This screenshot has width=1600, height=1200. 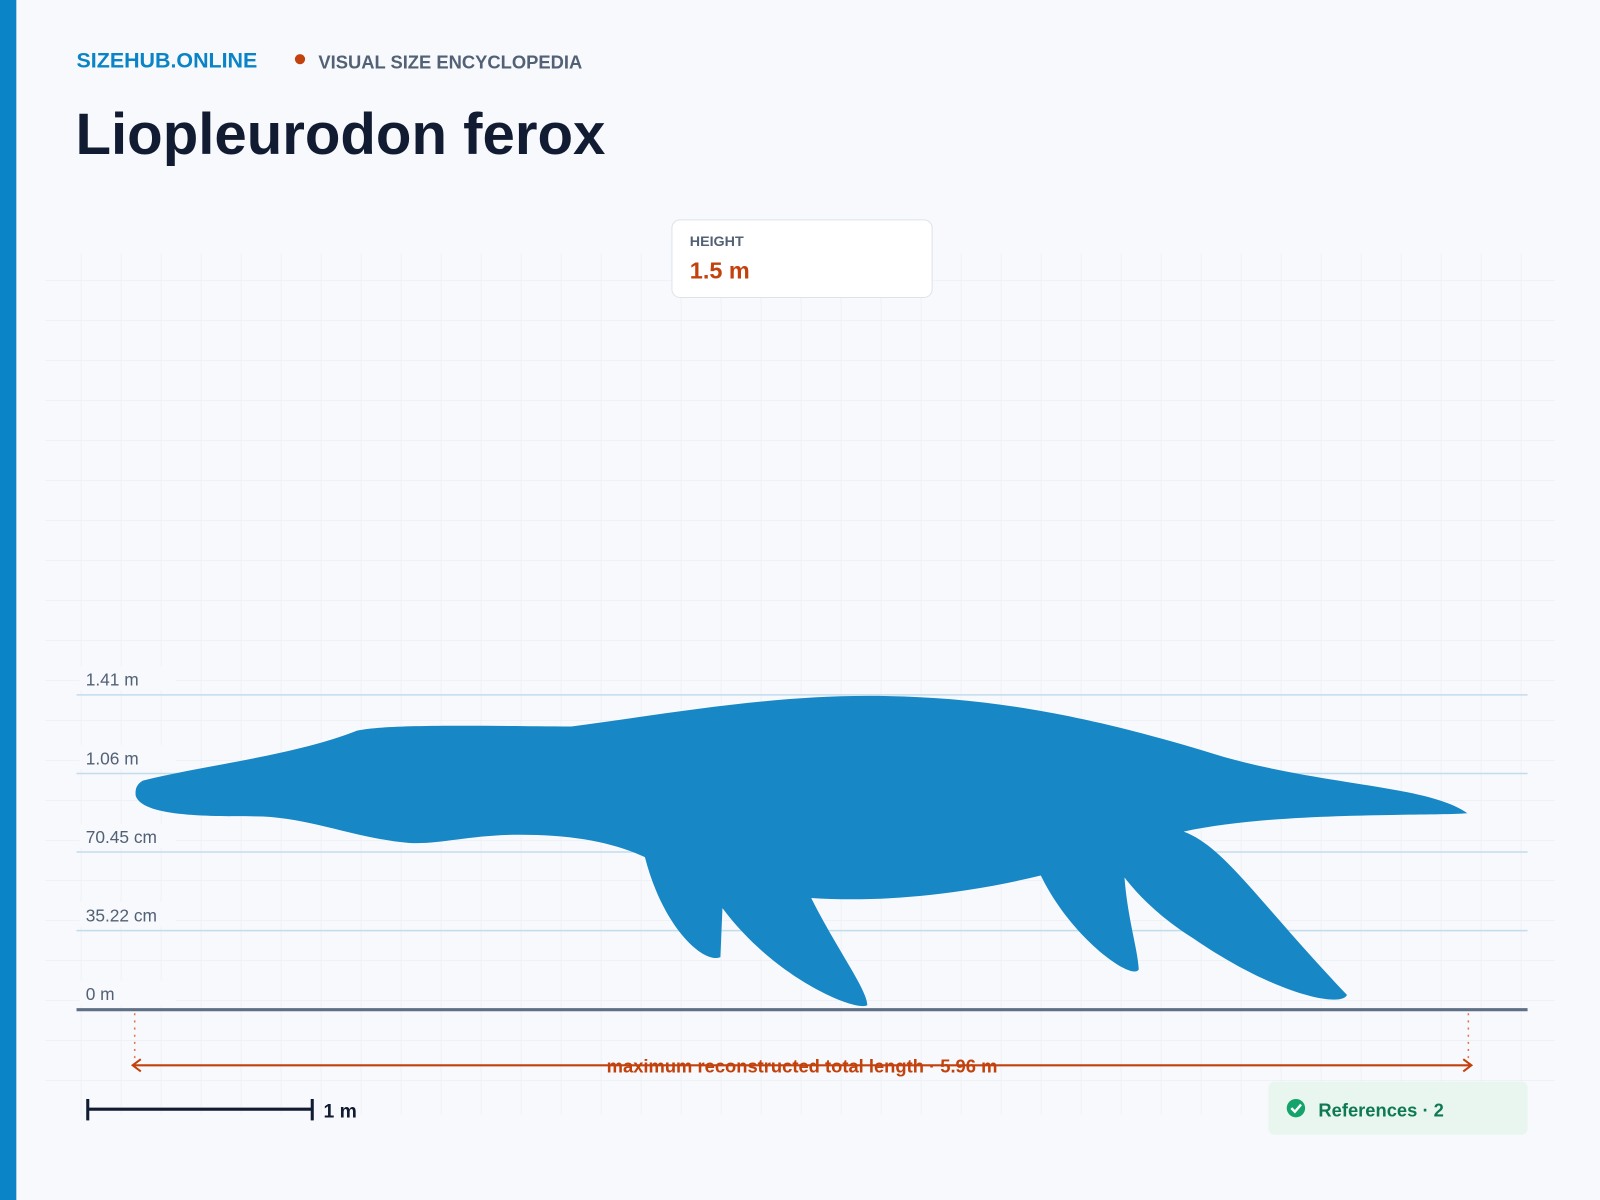 What do you see at coordinates (167, 60) in the screenshot?
I see `brand: SIZEHUB.ONLINE` at bounding box center [167, 60].